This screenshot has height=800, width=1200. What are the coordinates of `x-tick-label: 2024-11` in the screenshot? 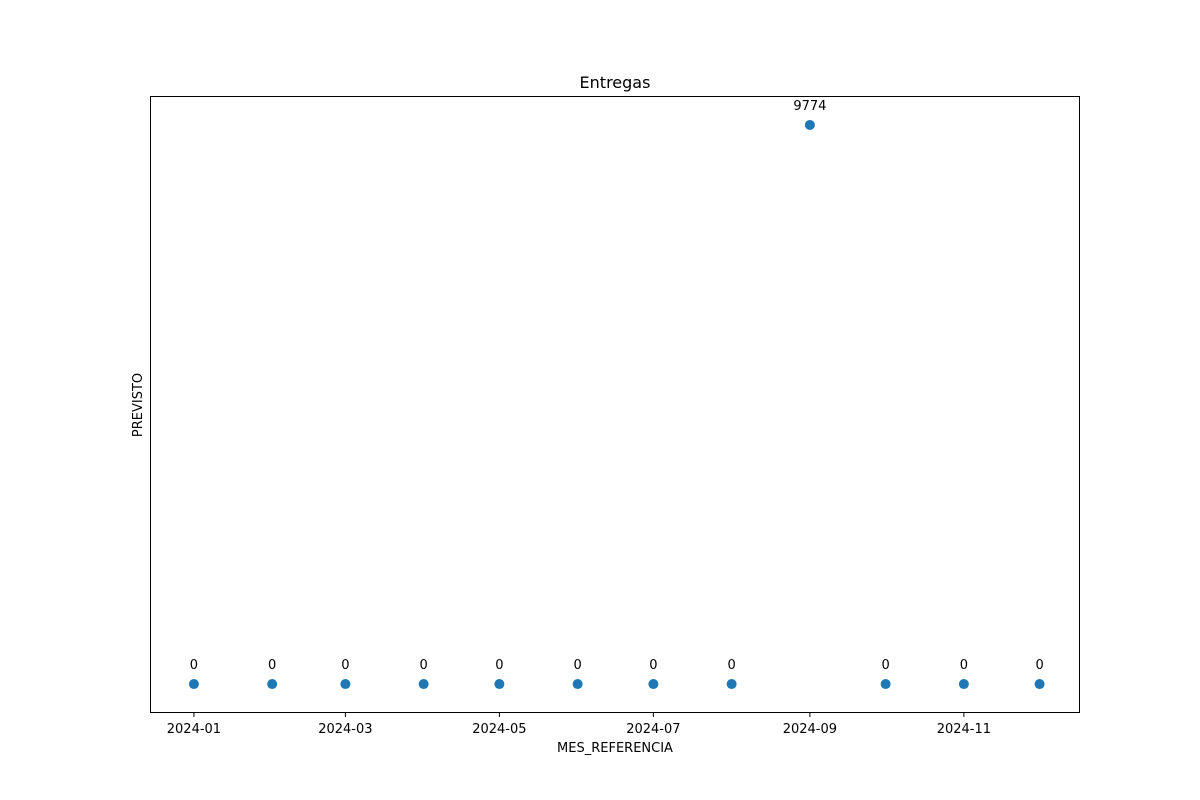 It's located at (964, 729).